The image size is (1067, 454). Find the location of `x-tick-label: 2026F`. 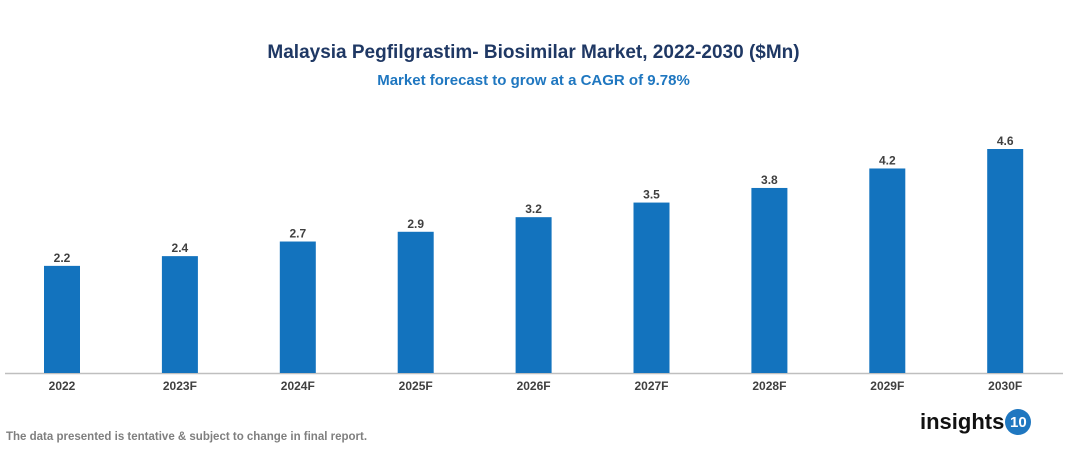

x-tick-label: 2026F is located at coordinates (534, 386).